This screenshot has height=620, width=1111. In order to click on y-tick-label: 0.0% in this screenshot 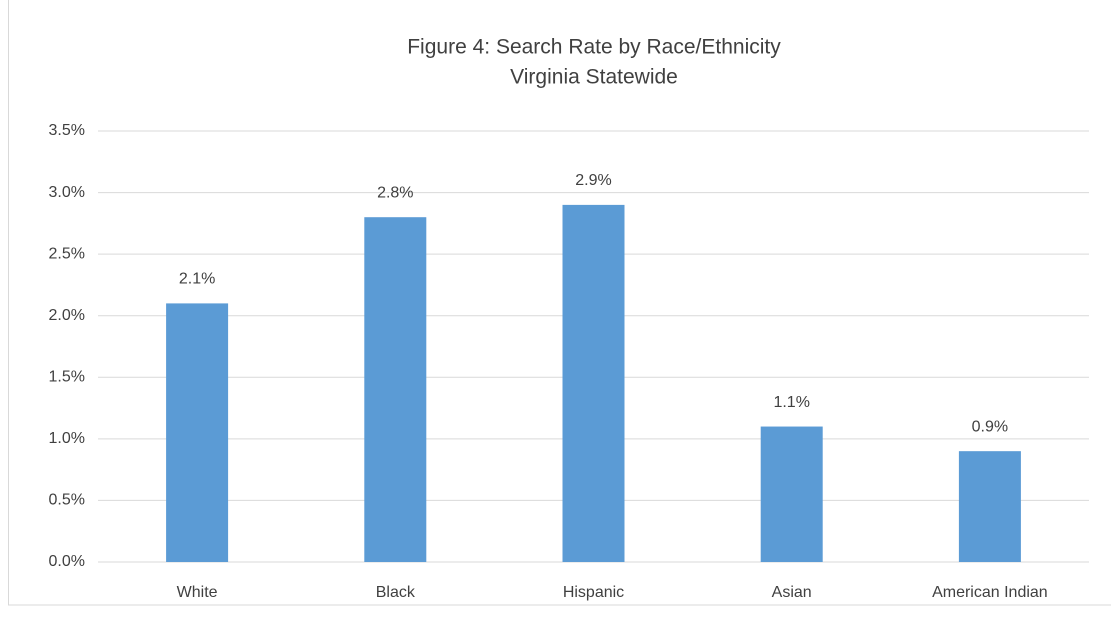, I will do `click(67, 561)`.